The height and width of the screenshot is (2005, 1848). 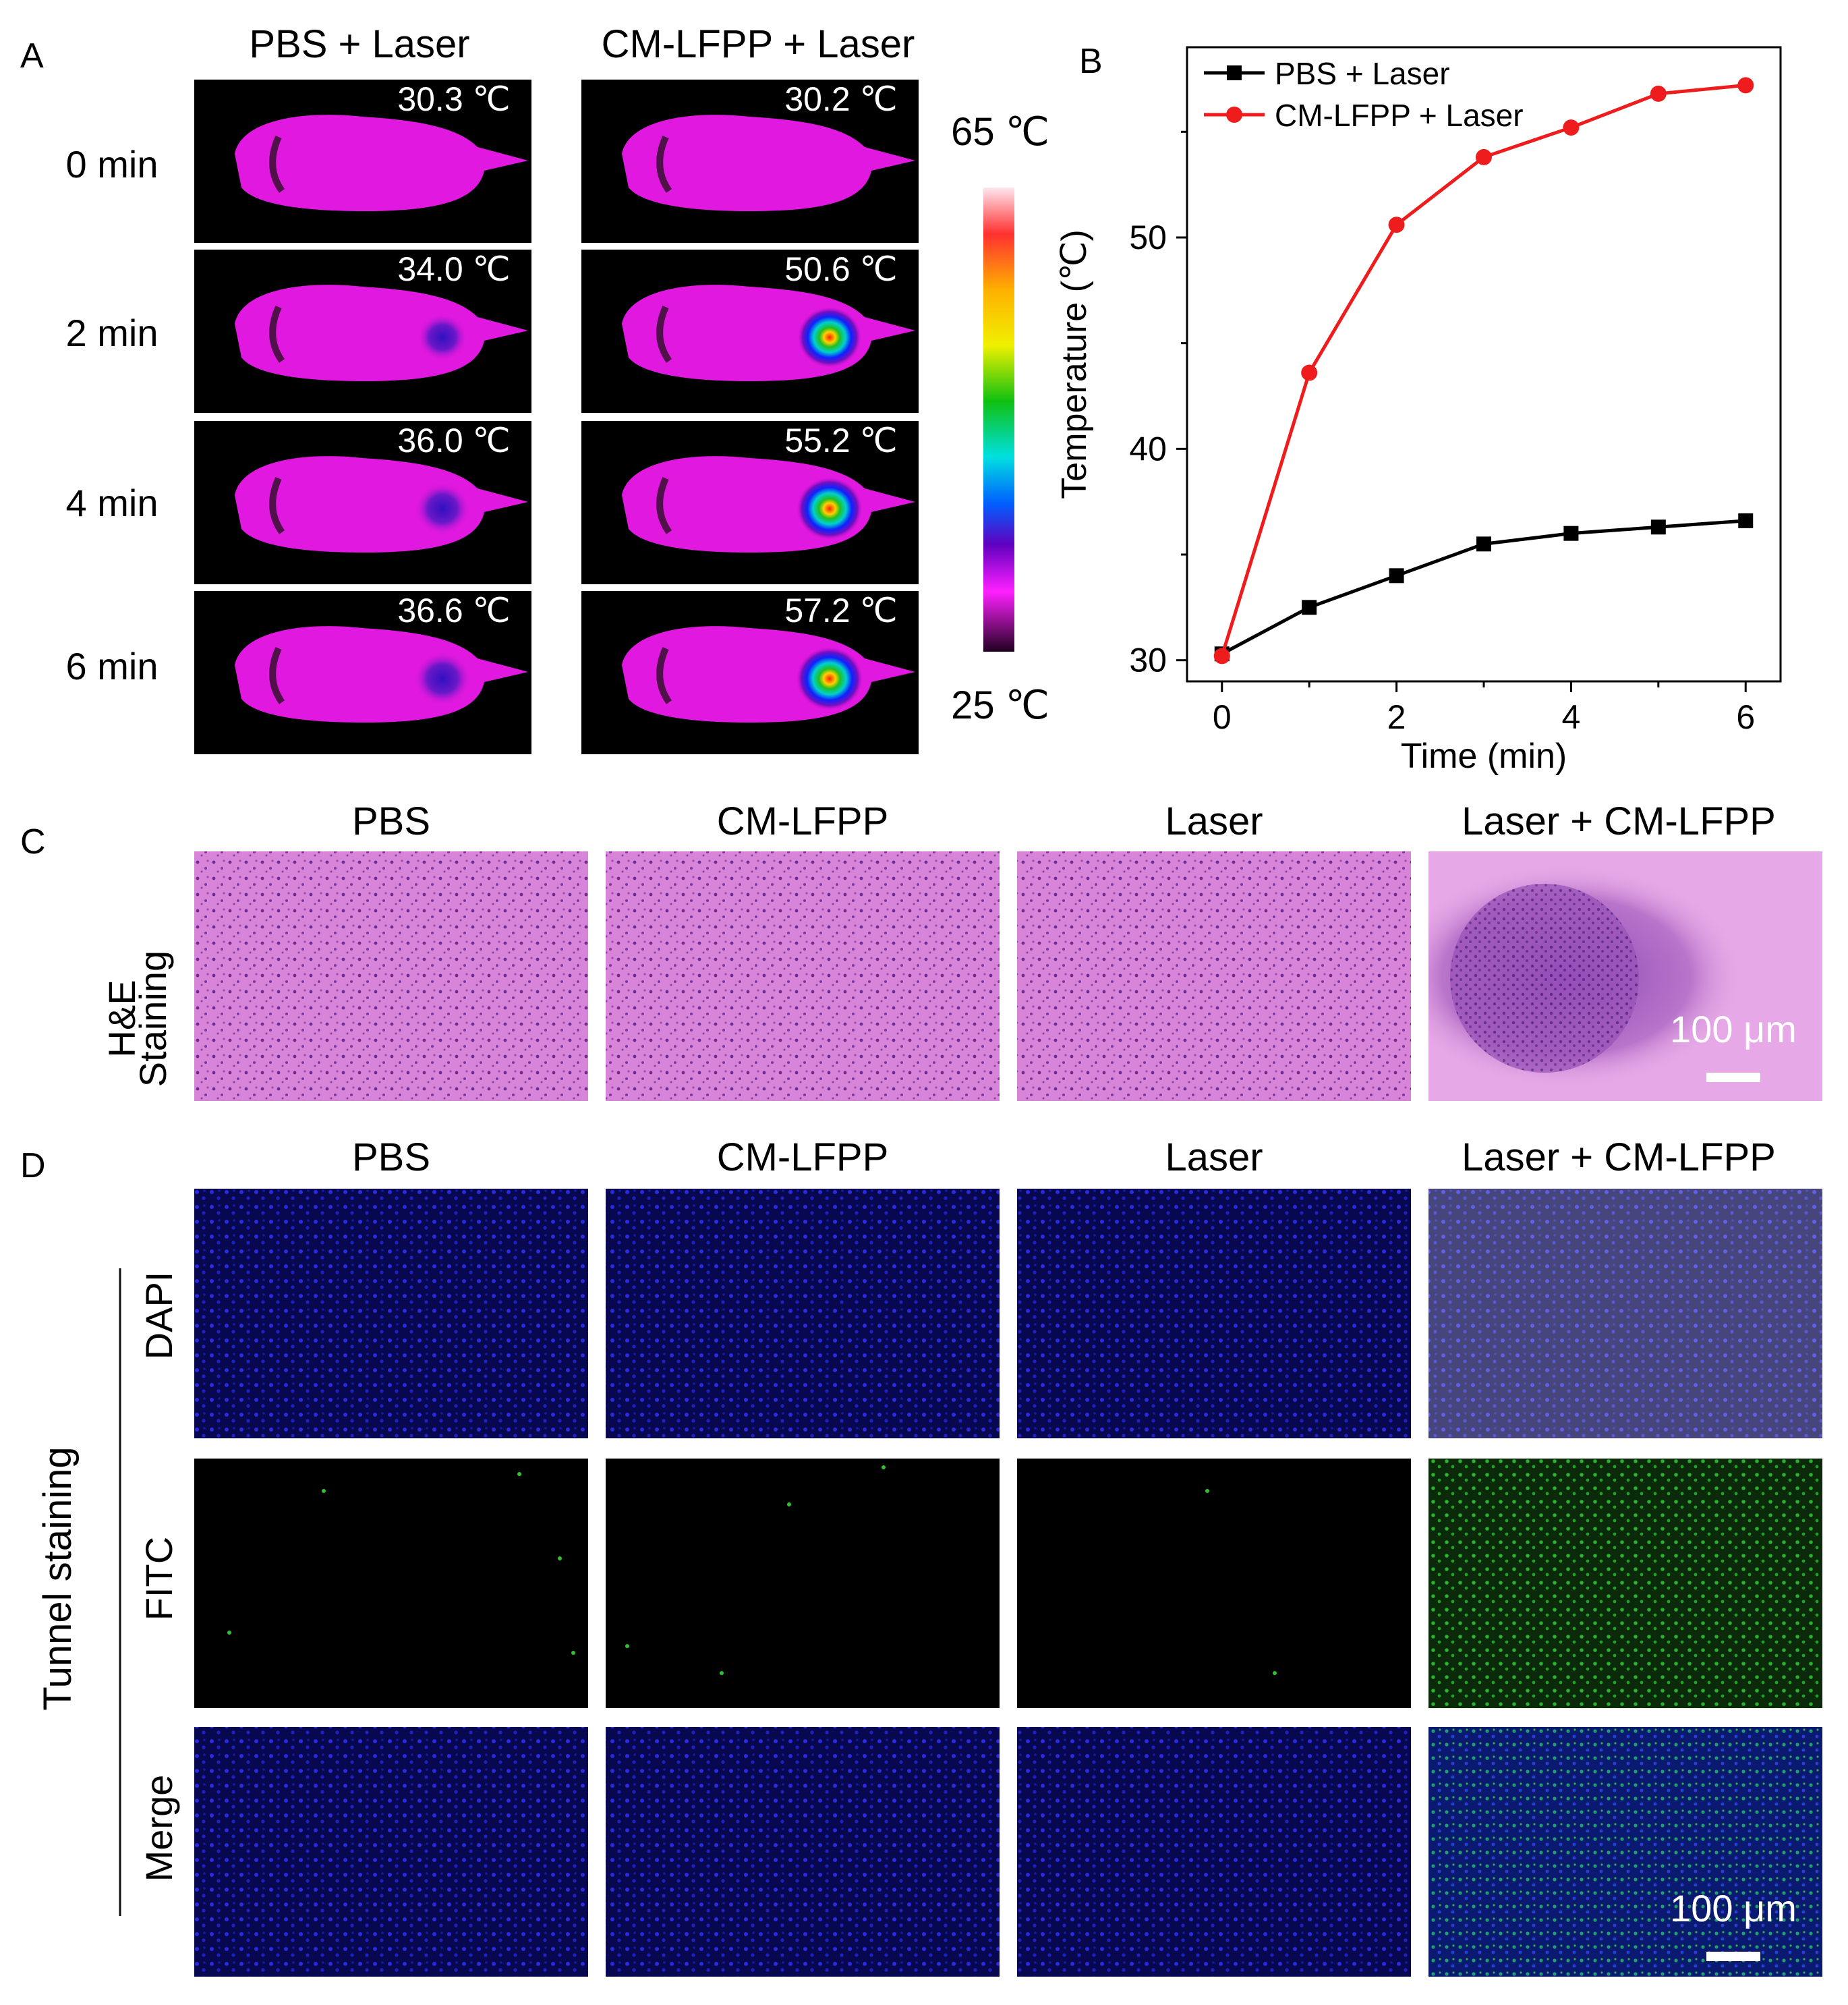 I want to click on panel-letter-d: D, so click(x=33, y=1165).